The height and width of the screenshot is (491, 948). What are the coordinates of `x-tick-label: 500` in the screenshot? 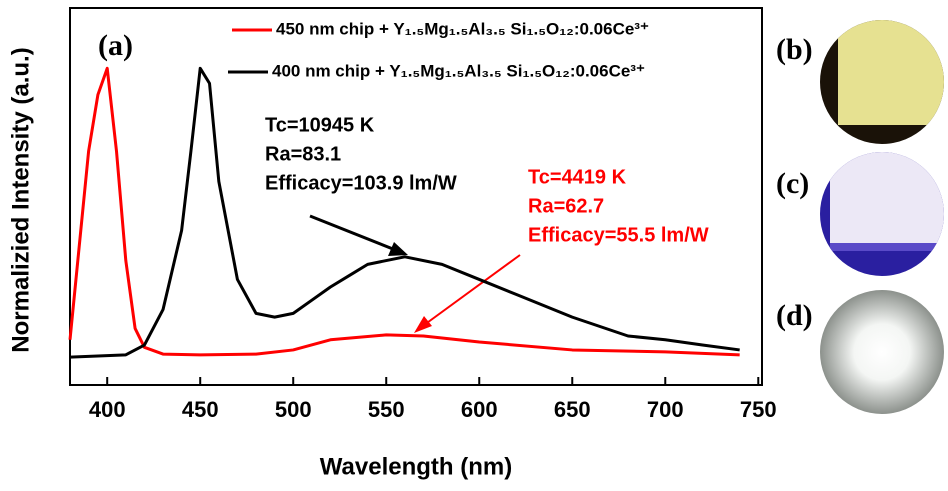 It's located at (293, 409).